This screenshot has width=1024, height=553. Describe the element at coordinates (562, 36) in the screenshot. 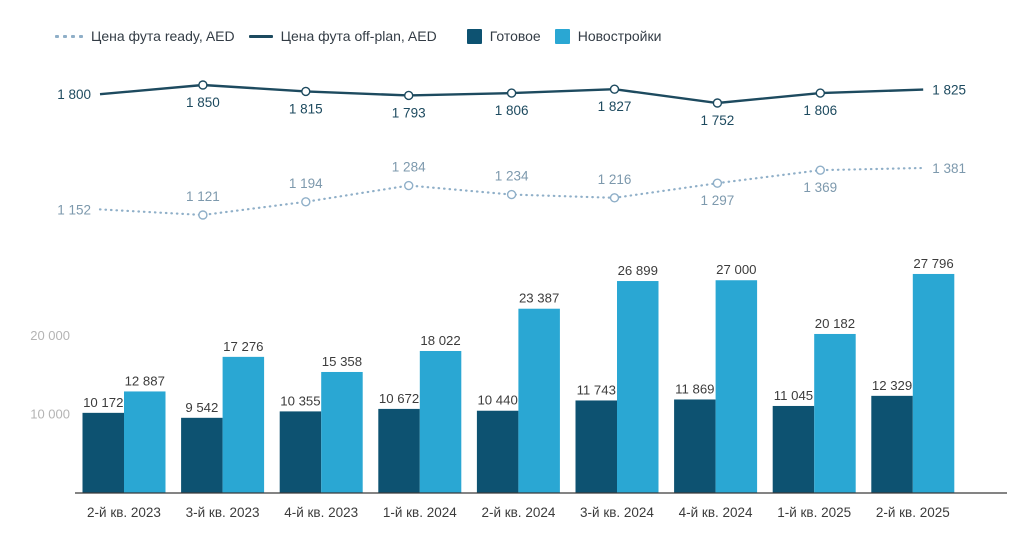

I see `new-builds-swatch-icon` at that location.